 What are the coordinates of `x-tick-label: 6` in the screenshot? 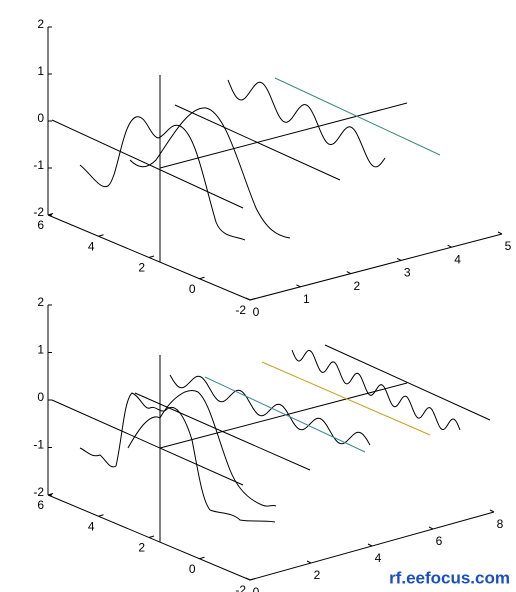 It's located at (439, 541).